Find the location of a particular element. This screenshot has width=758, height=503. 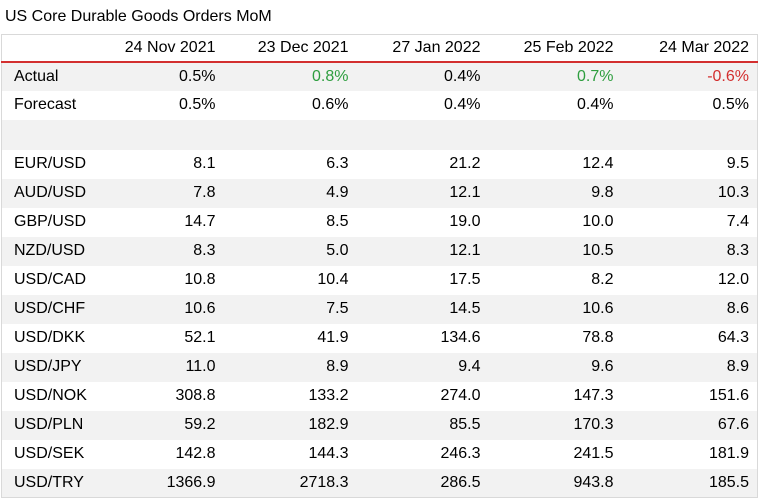

row-label: USD/SEK is located at coordinates (49, 453).